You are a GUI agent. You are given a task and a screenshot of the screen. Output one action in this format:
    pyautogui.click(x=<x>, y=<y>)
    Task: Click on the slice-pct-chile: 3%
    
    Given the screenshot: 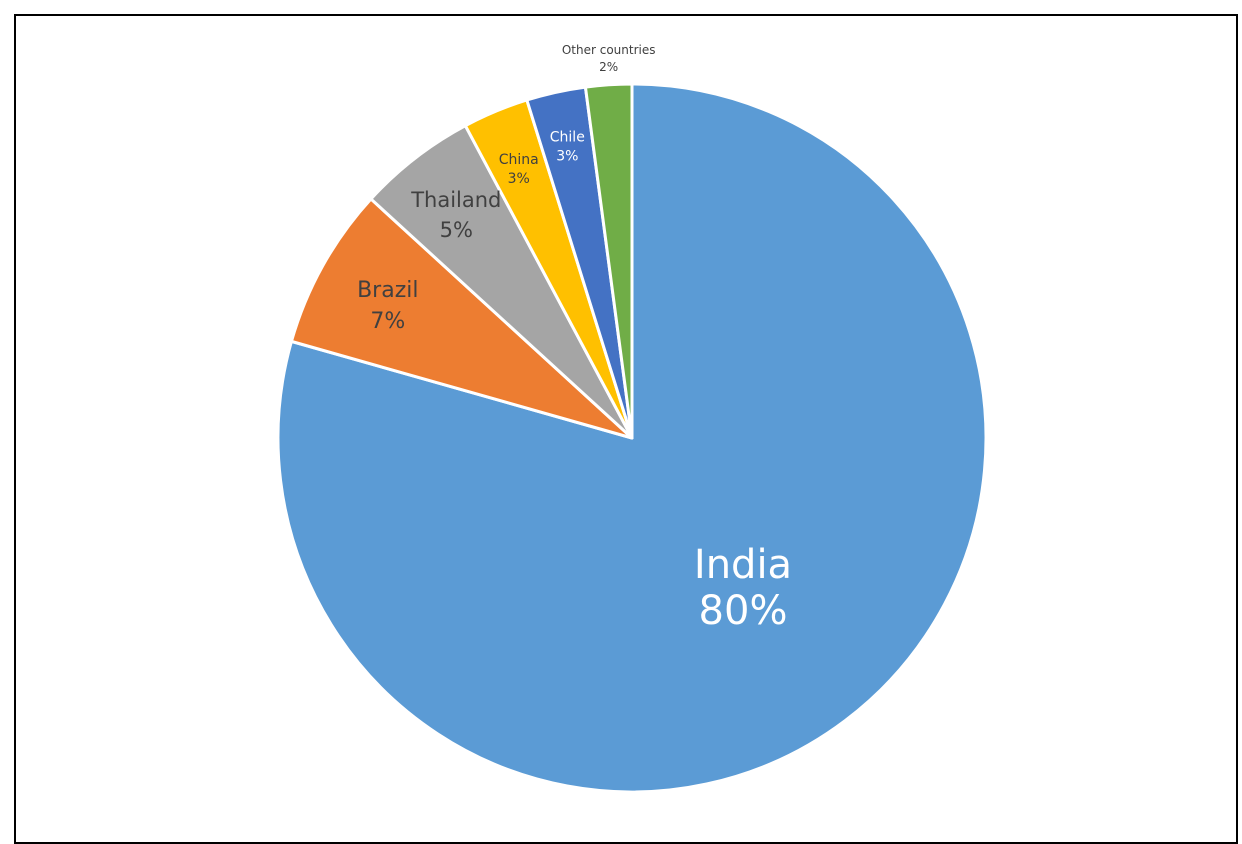 What is the action you would take?
    pyautogui.click(x=567, y=156)
    